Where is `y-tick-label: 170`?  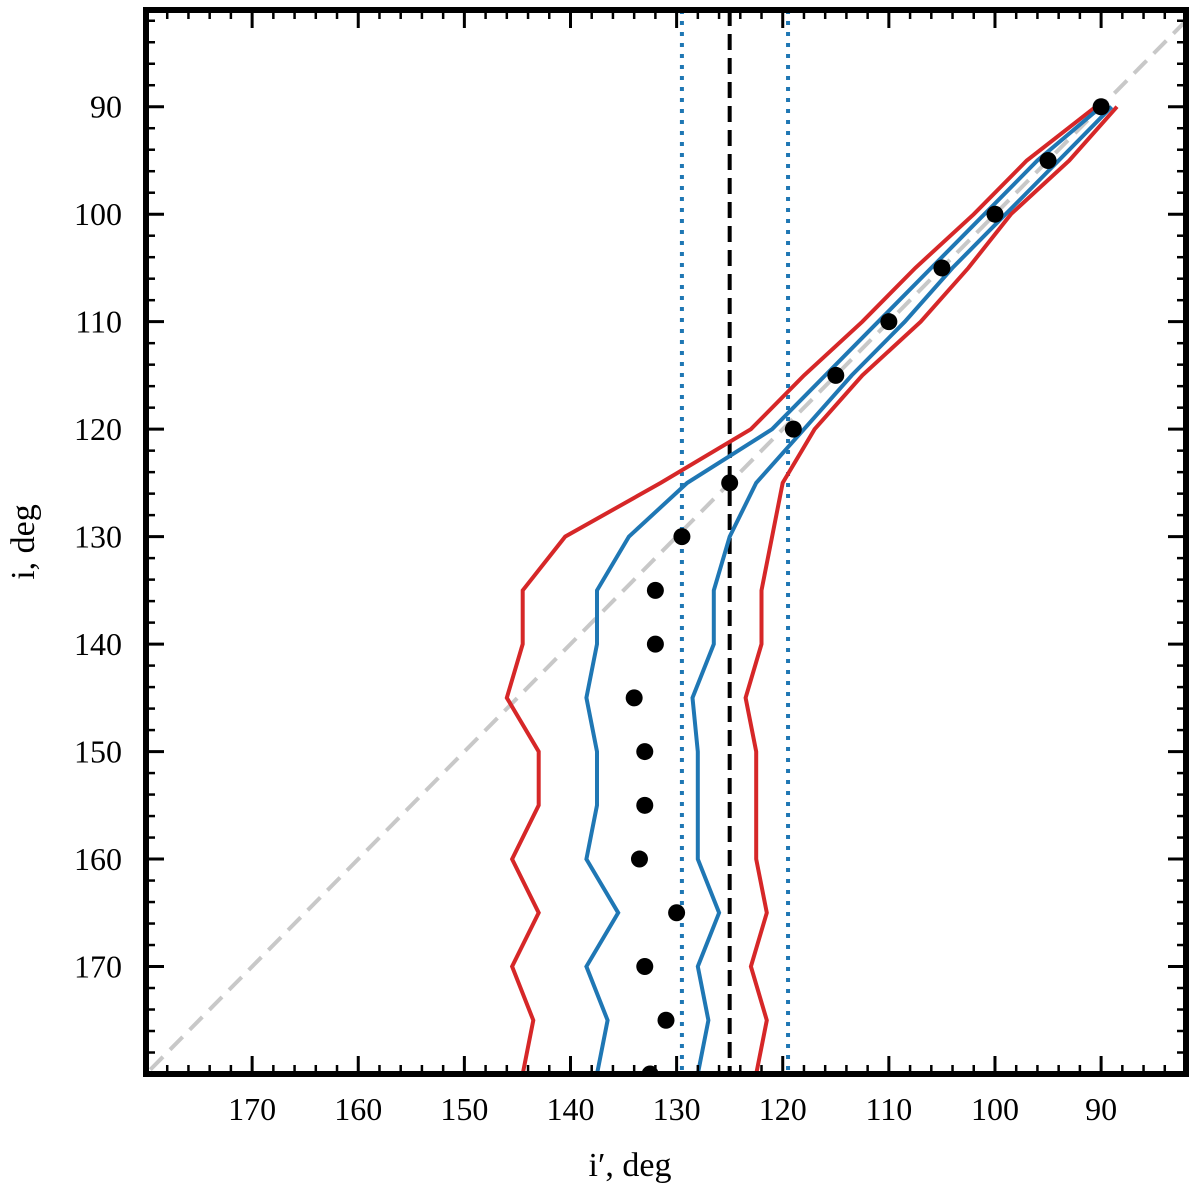
y-tick-label: 170 is located at coordinates (98, 967).